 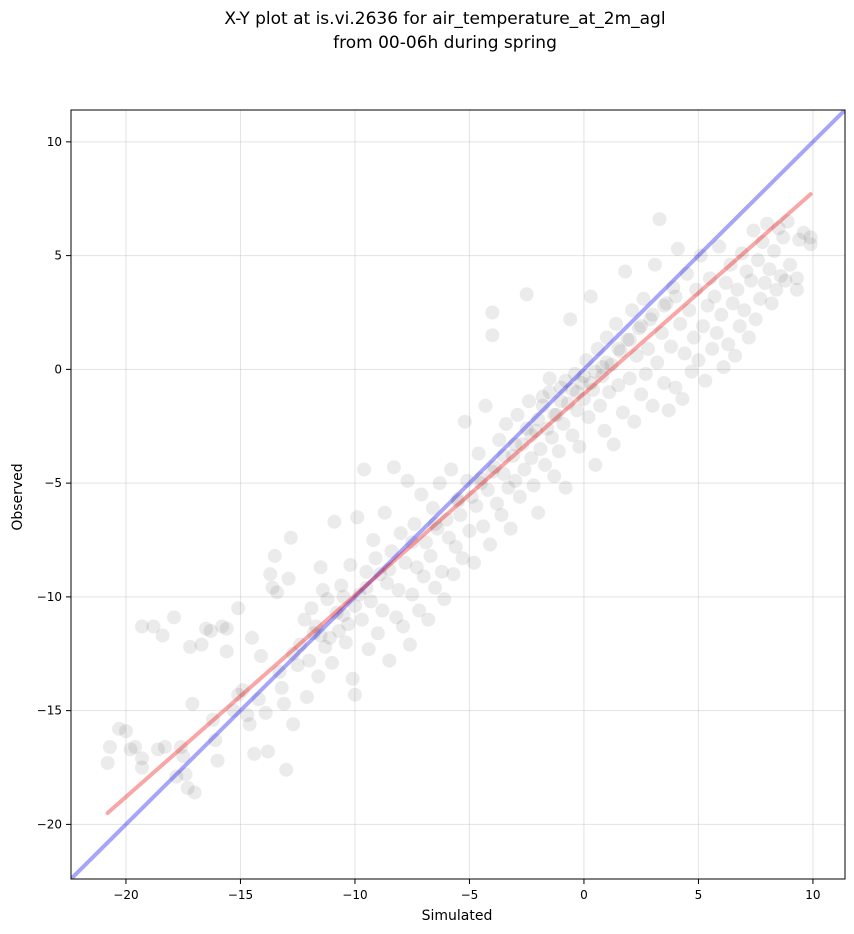 I want to click on y-tick-label: 10, so click(x=54, y=142).